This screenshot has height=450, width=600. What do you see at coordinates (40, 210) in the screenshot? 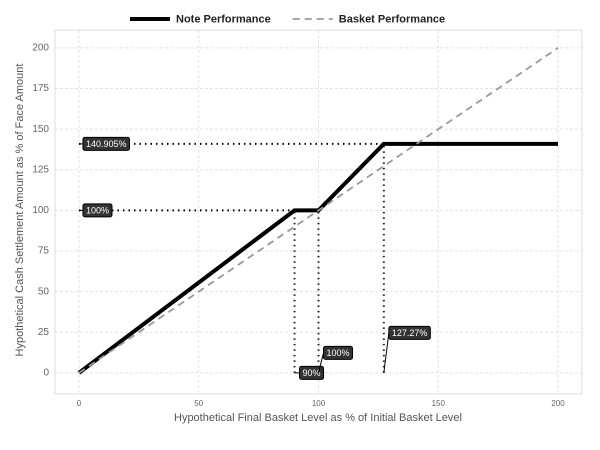
I see `y-tick-label: 100` at bounding box center [40, 210].